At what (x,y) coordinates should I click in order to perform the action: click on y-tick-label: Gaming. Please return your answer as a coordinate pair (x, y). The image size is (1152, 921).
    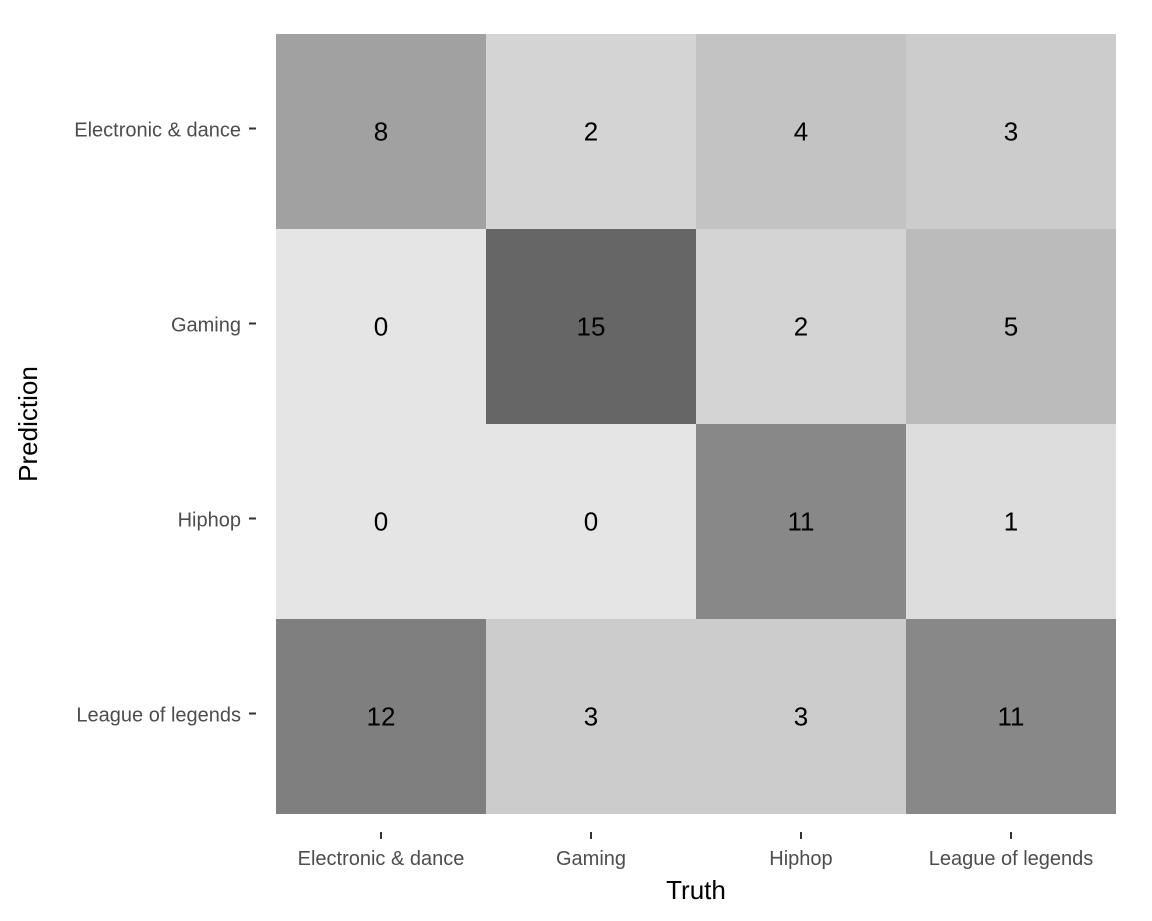
    Looking at the image, I should click on (206, 326).